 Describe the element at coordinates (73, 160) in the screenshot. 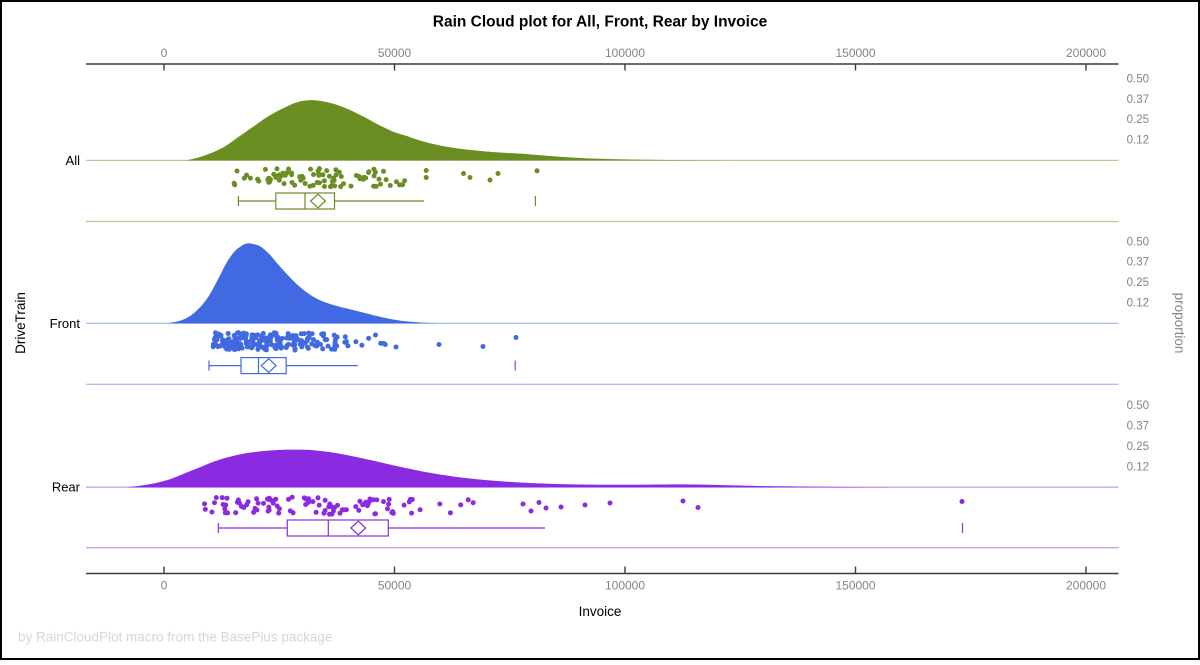

I see `svg-text: All` at that location.